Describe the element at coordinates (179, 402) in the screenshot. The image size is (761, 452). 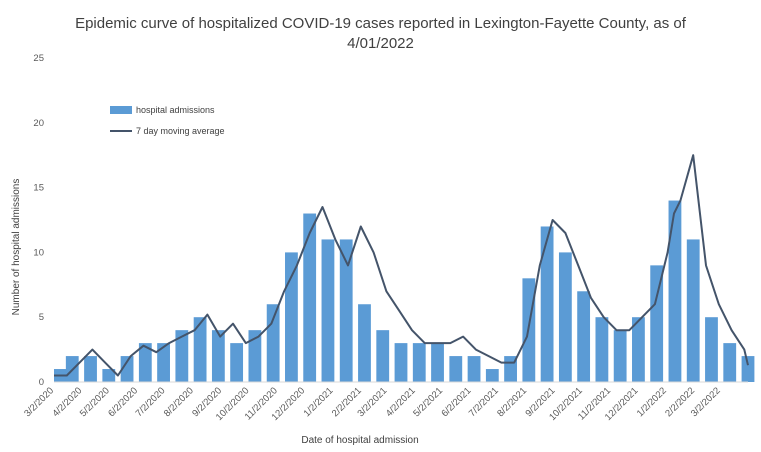
I see `x-tick-label: 8/2/2020` at that location.